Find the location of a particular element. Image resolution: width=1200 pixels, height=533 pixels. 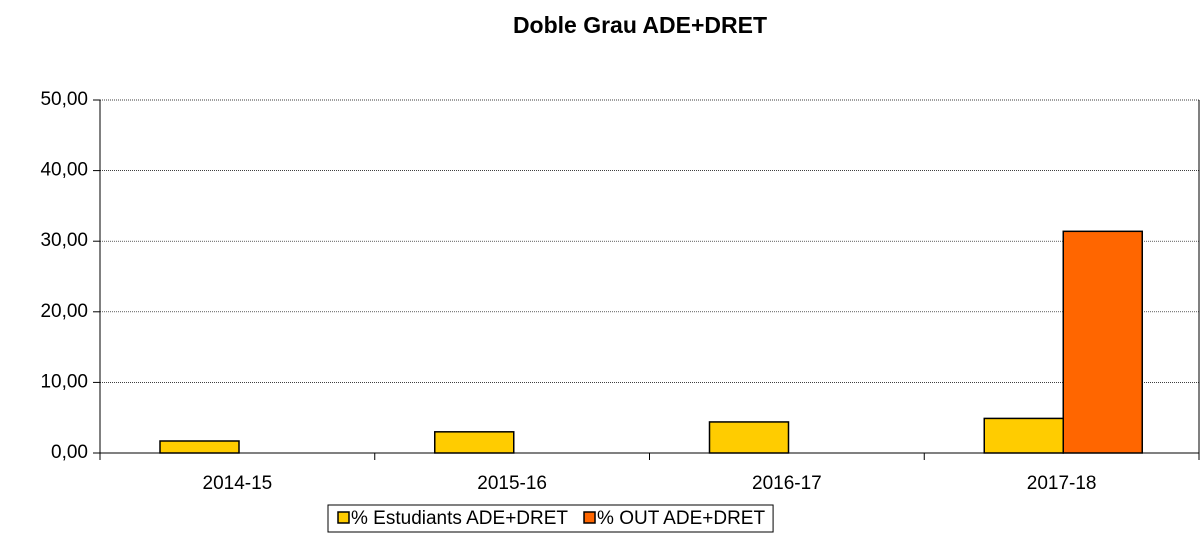

legend: % Estudiants ADE+DRET % OUT ADE+DRET is located at coordinates (550, 518).